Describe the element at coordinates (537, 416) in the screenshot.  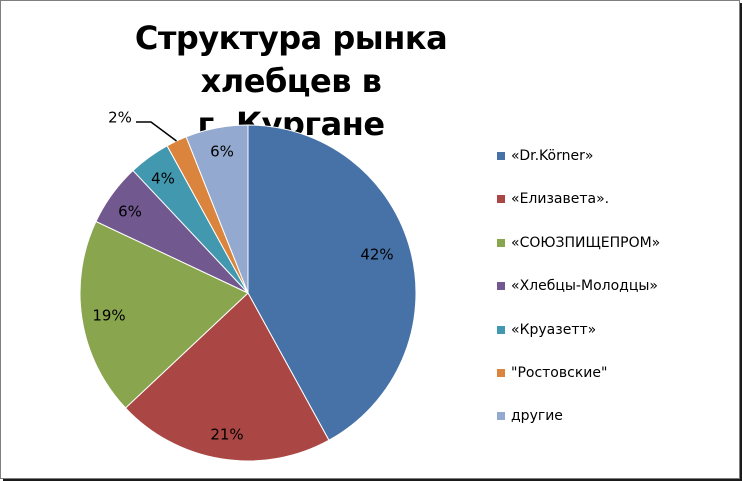
I see `legend-label: другие` at that location.